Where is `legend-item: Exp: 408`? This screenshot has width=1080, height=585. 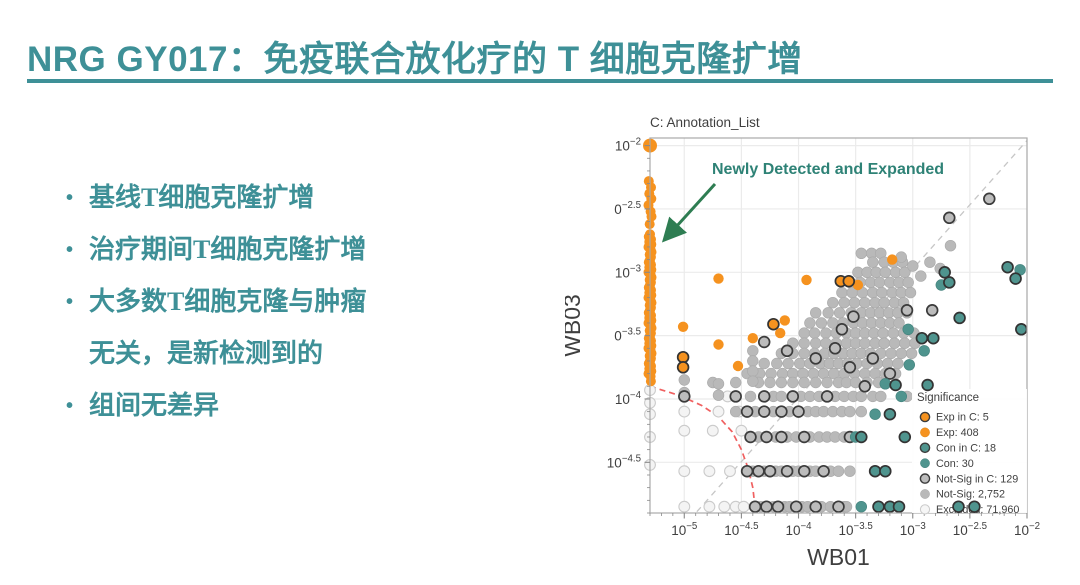
legend-item: Exp: 408 is located at coordinates (949, 433).